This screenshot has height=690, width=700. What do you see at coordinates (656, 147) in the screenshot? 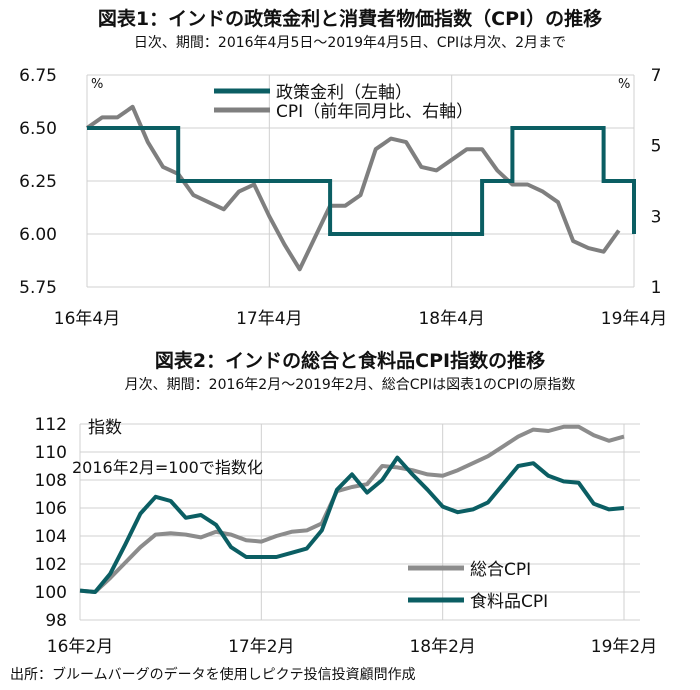
I see `y-right-tick-label: 5` at bounding box center [656, 147].